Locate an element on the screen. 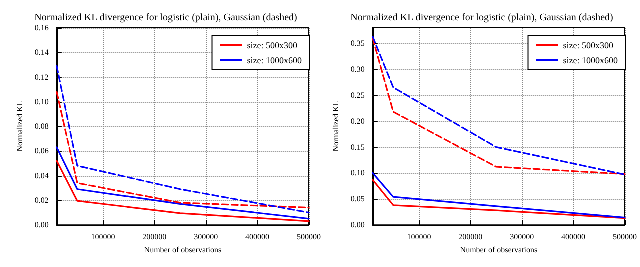 The height and width of the screenshot is (267, 640). y-tick-label: 0.35 is located at coordinates (357, 43).